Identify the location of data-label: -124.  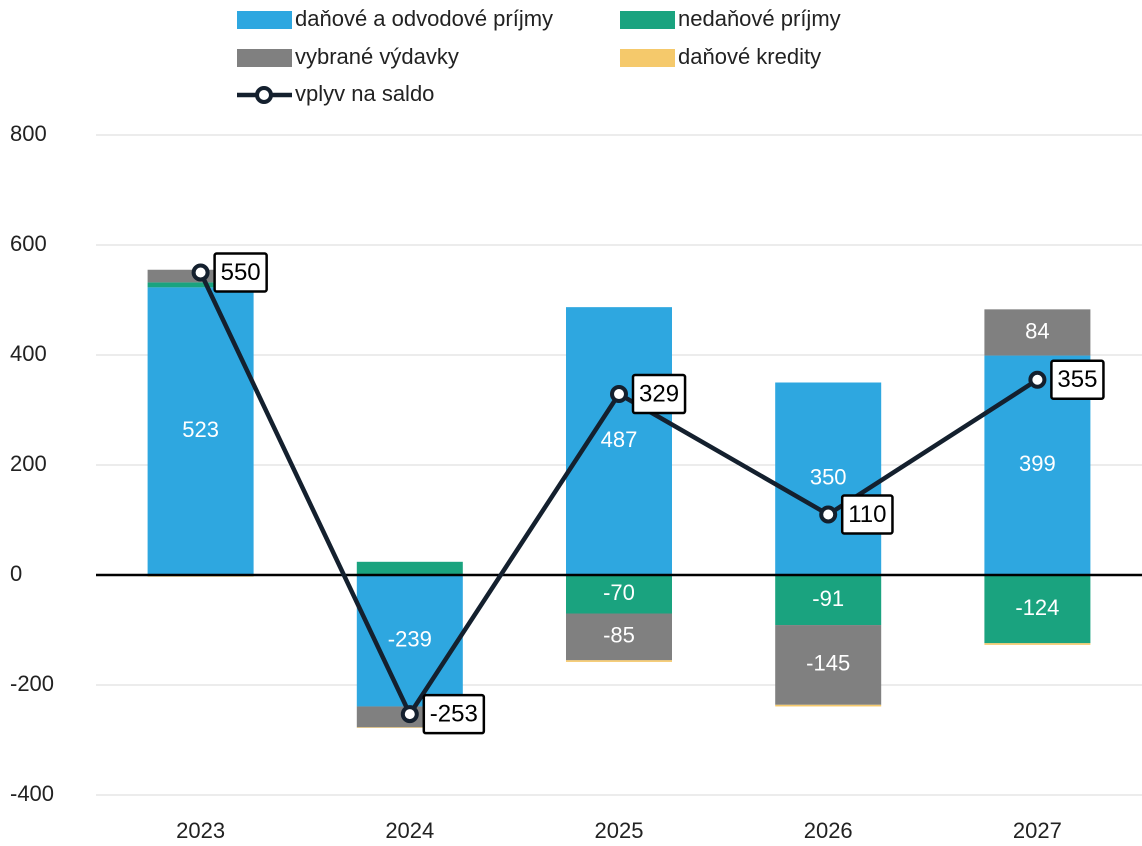
(1037, 607).